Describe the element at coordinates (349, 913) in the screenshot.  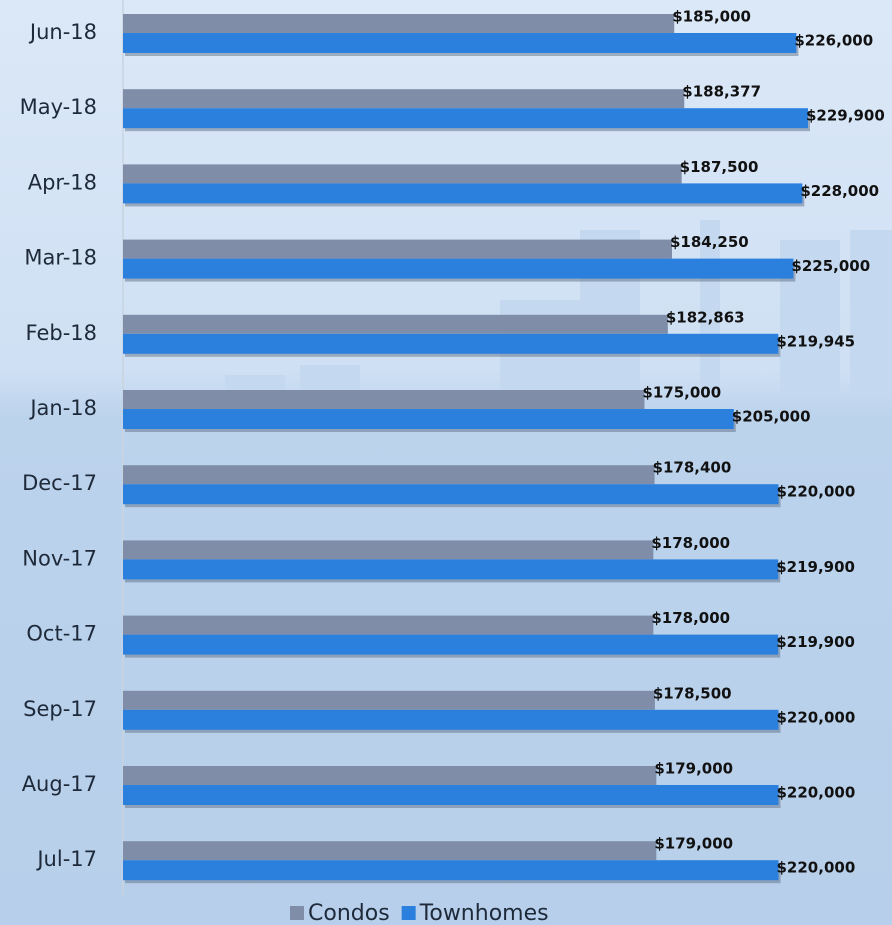
I see `legend-label: Condos` at that location.